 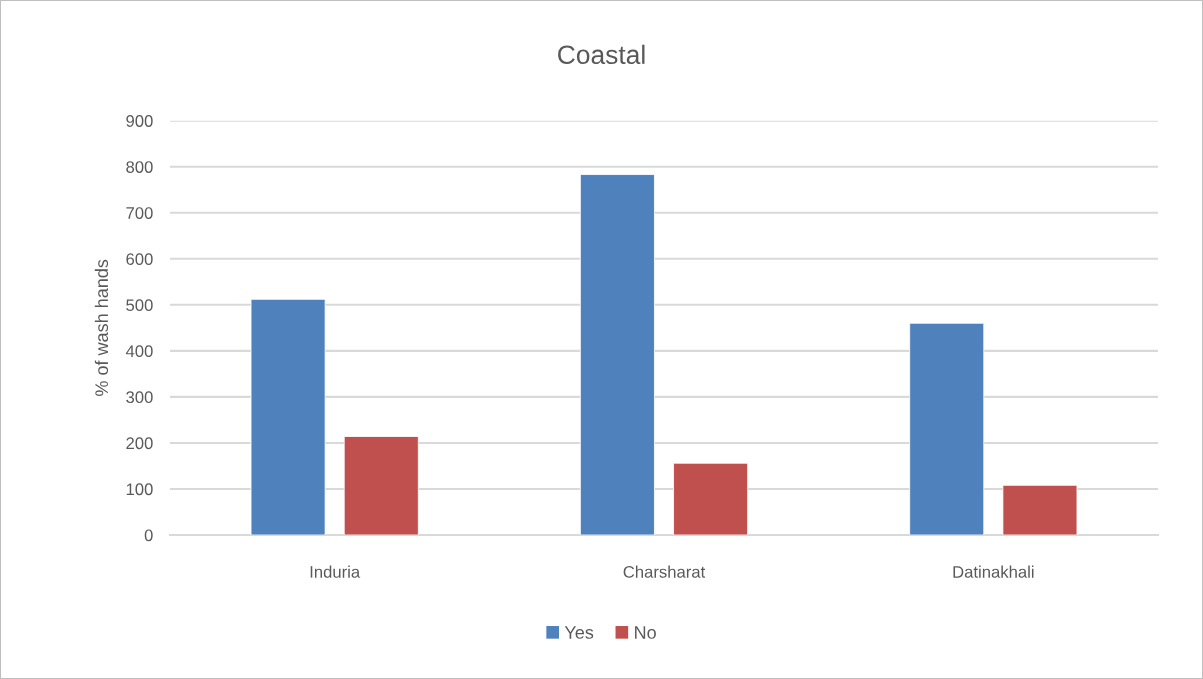 I want to click on x-tick-label: Induria, so click(x=335, y=571).